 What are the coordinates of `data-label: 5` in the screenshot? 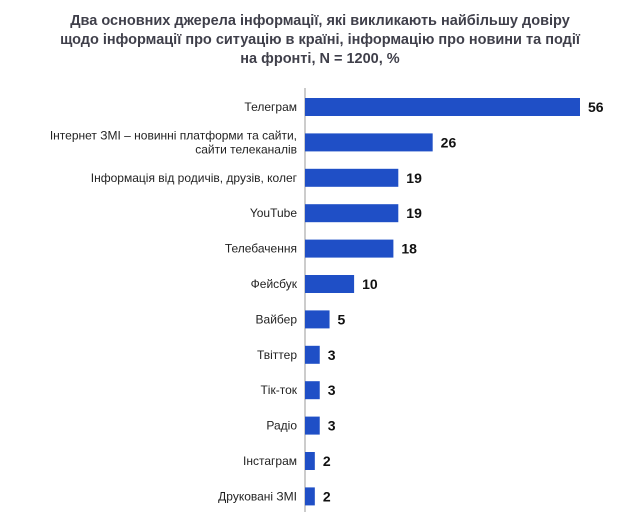 It's located at (342, 319).